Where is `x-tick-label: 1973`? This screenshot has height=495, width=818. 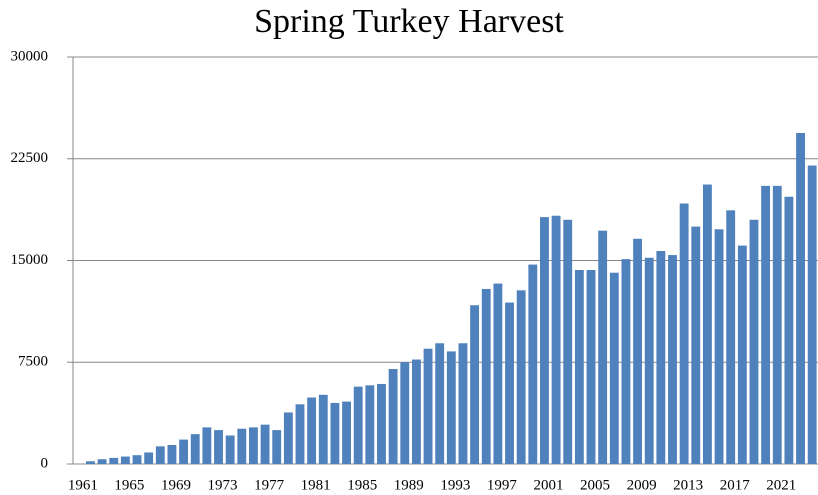
x-tick-label: 1973 is located at coordinates (223, 485).